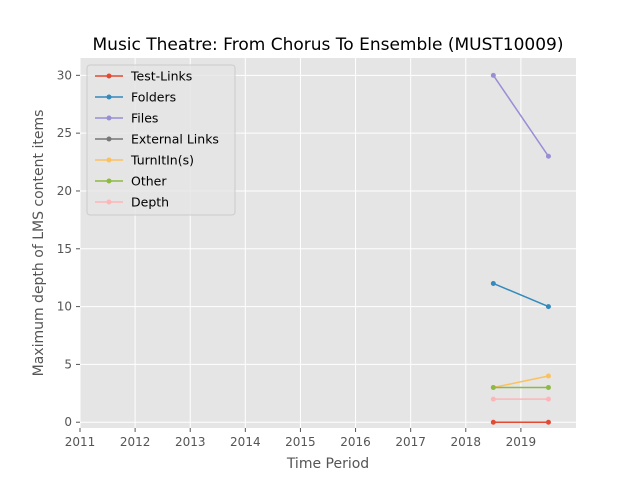 Image resolution: width=640 pixels, height=480 pixels. What do you see at coordinates (150, 202) in the screenshot?
I see `legend-label: Depth` at bounding box center [150, 202].